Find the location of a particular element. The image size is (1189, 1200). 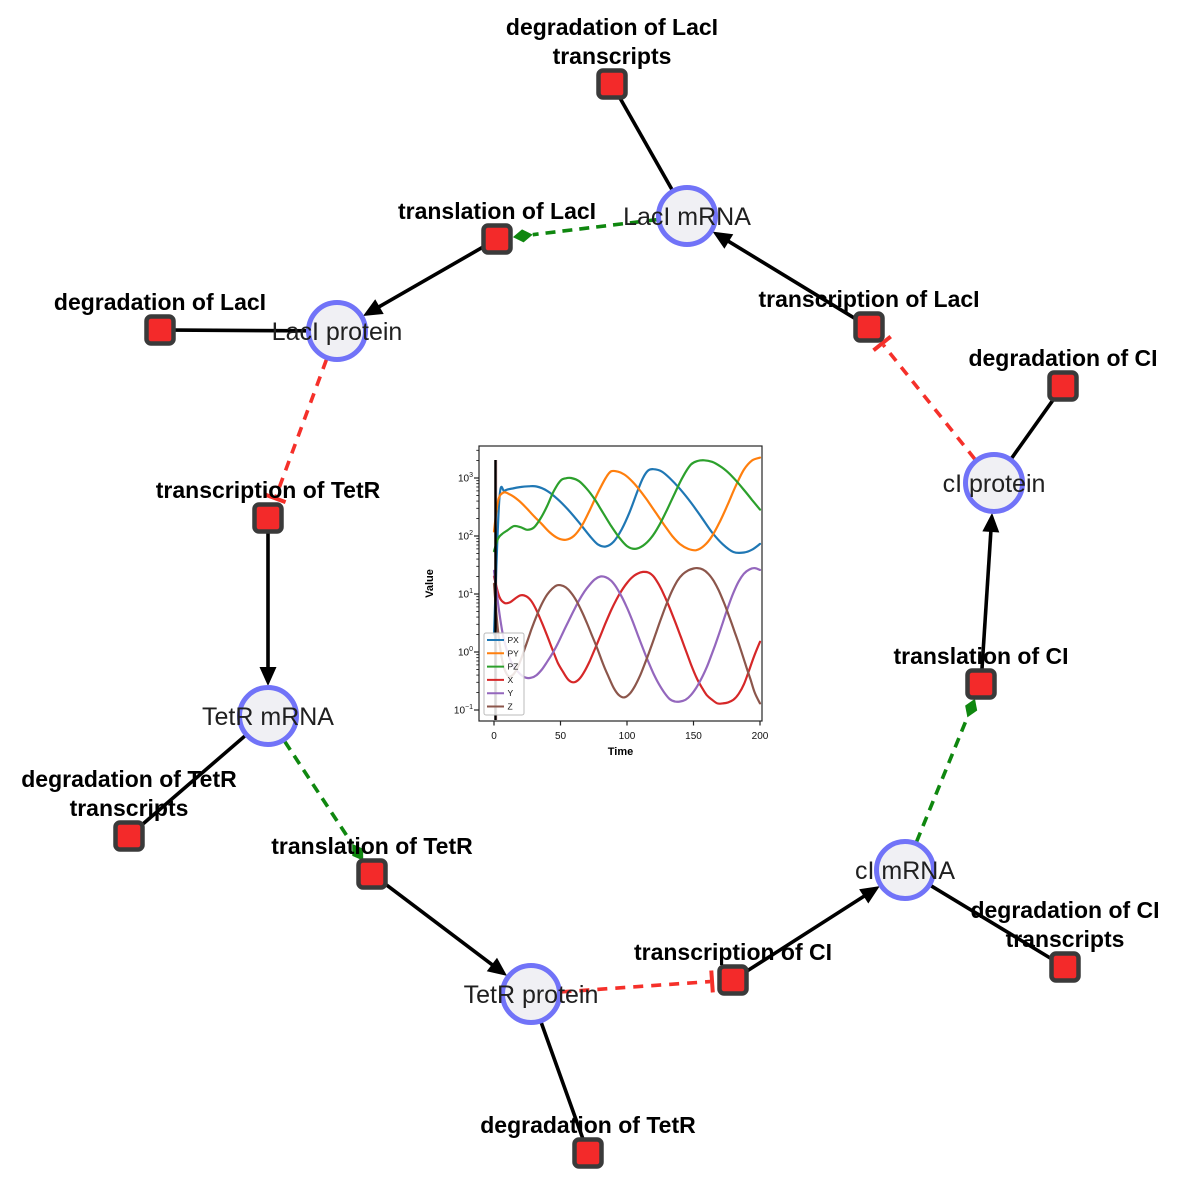

reaction-node-transc_laci is located at coordinates (869, 327).